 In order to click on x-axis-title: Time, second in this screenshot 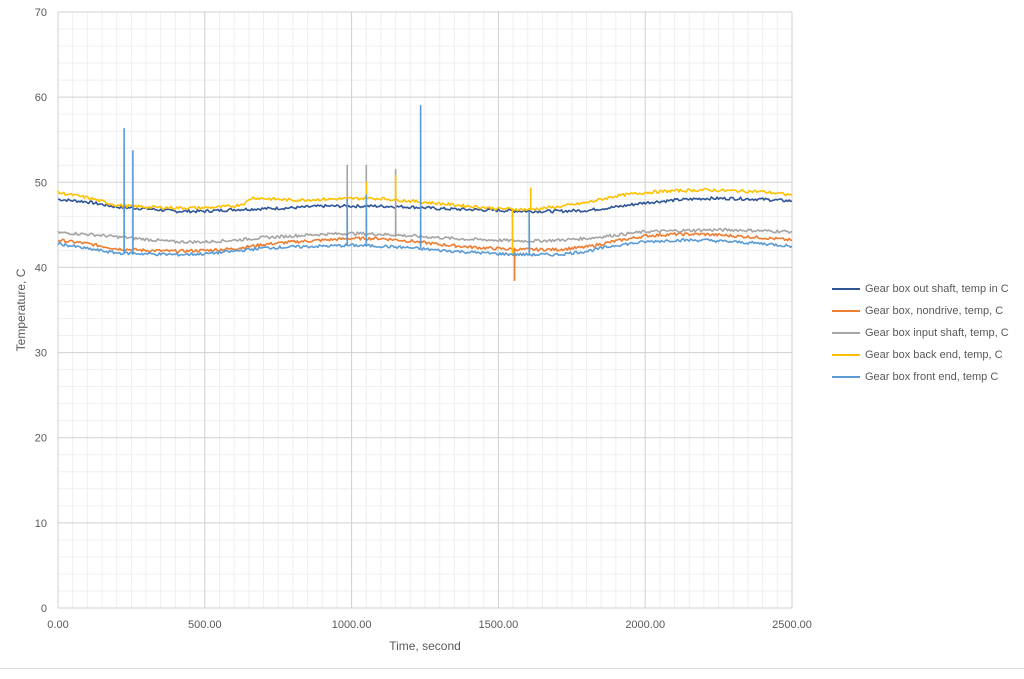, I will do `click(425, 646)`.